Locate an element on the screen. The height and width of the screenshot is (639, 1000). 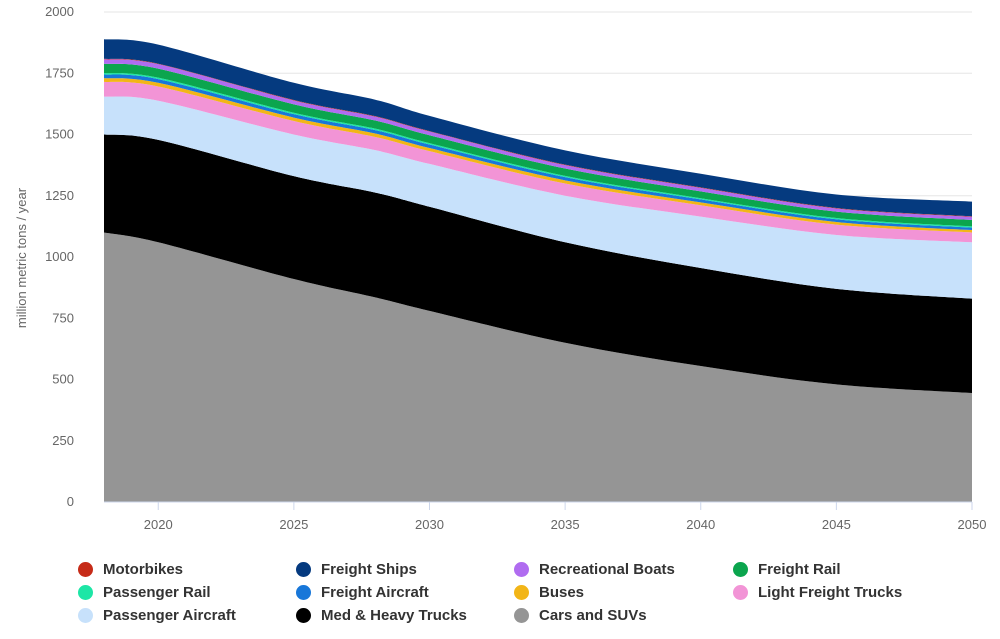
legend-label: Med & Heavy Trucks is located at coordinates (394, 615).